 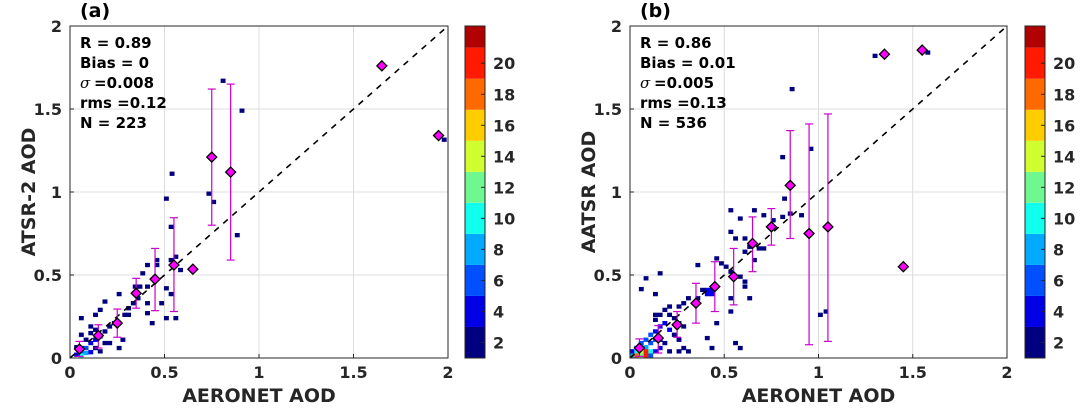 What do you see at coordinates (475, 192) in the screenshot?
I see `colorbar-frame` at bounding box center [475, 192].